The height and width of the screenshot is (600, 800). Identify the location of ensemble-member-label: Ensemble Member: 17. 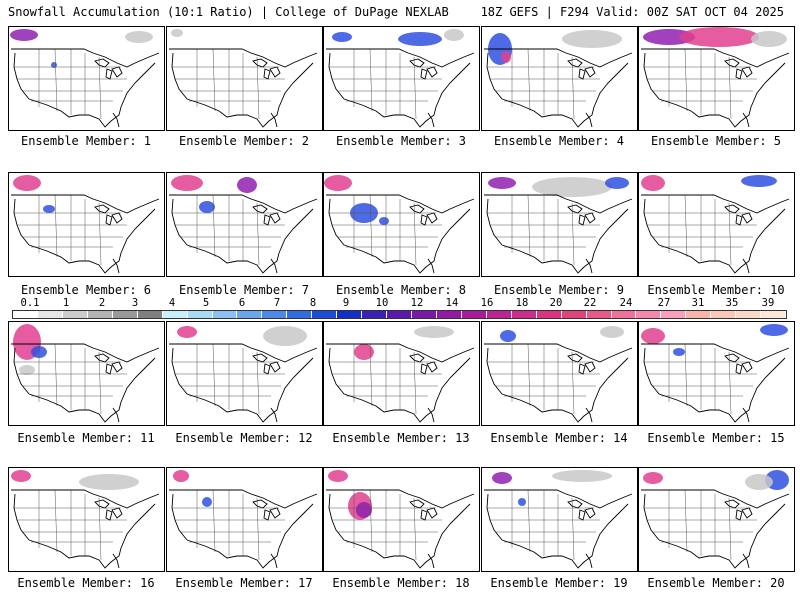
(244, 583).